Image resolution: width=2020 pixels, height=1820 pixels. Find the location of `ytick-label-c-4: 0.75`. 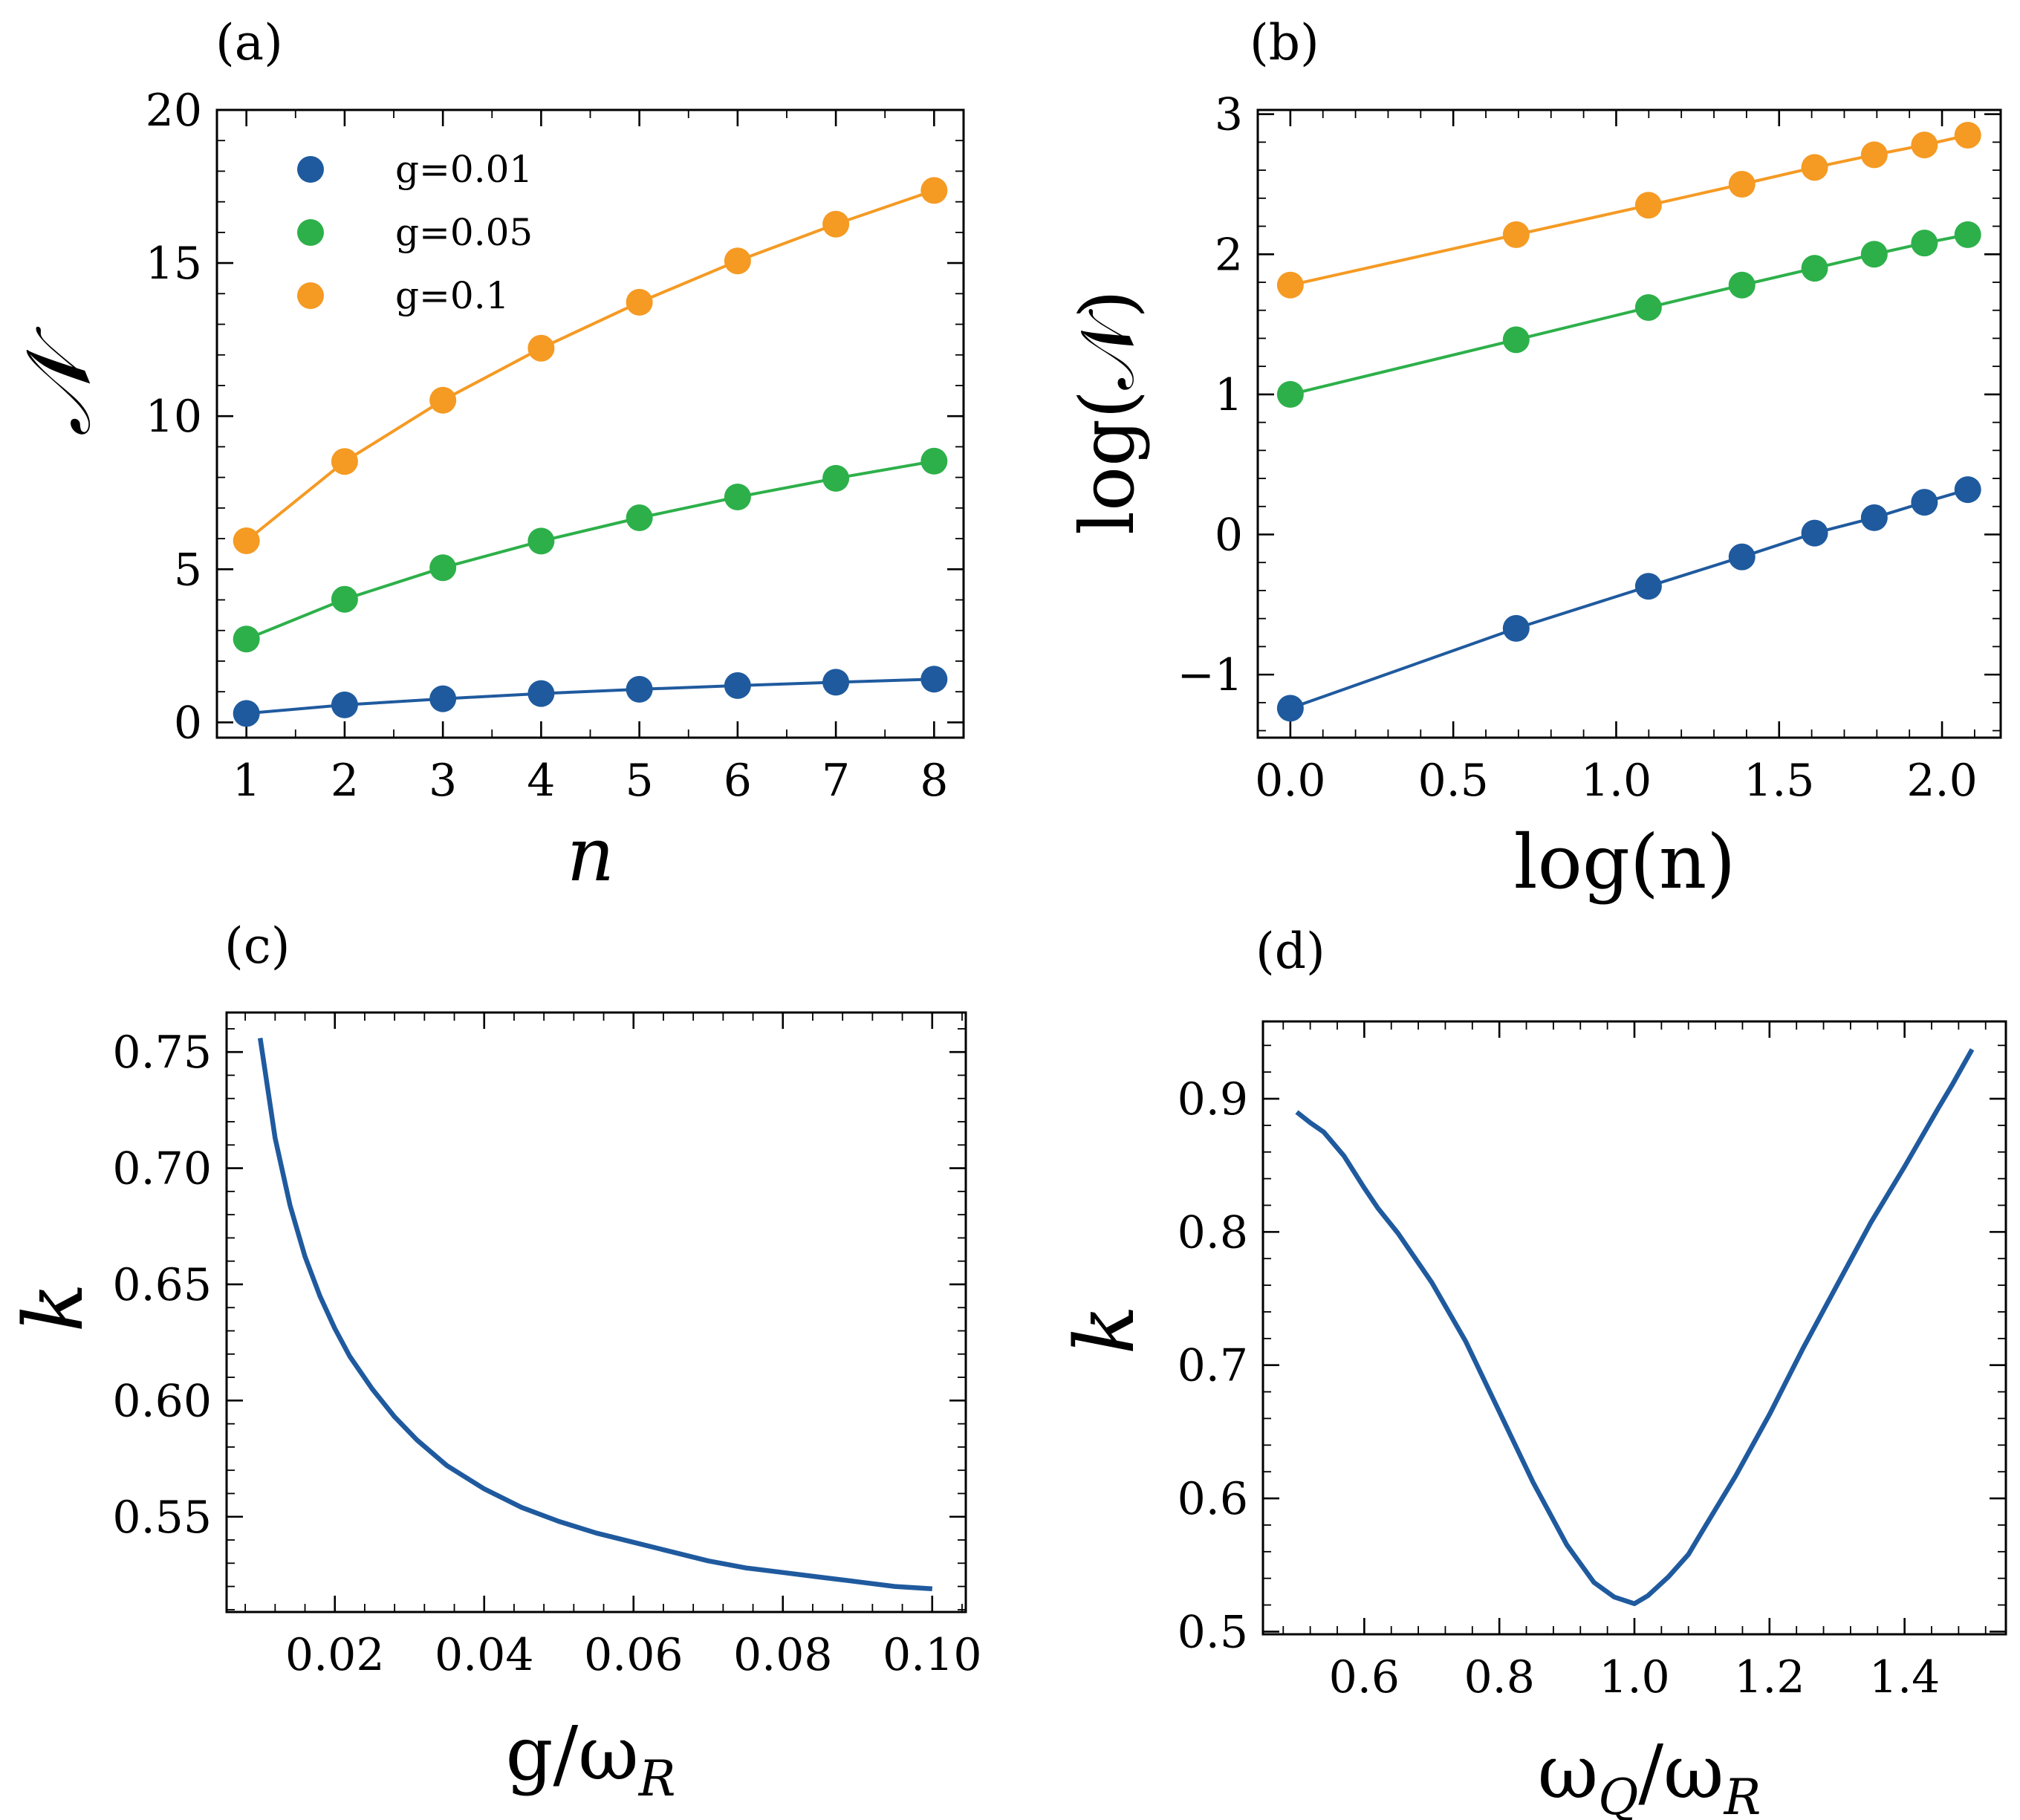

ytick-label-c-4: 0.75 is located at coordinates (162, 1053).